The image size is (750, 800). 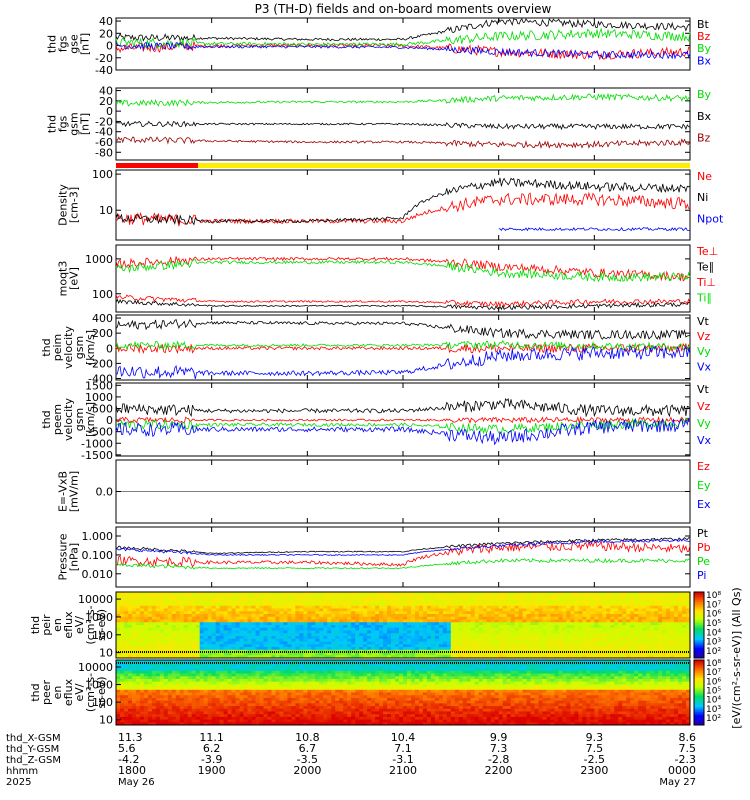 I want to click on y-tick-label: 0, so click(x=109, y=420).